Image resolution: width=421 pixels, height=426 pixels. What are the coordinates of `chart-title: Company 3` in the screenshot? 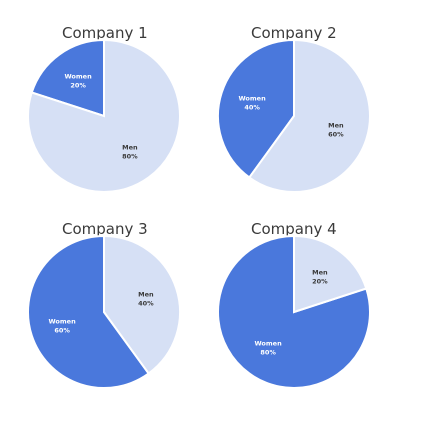 It's located at (105, 229).